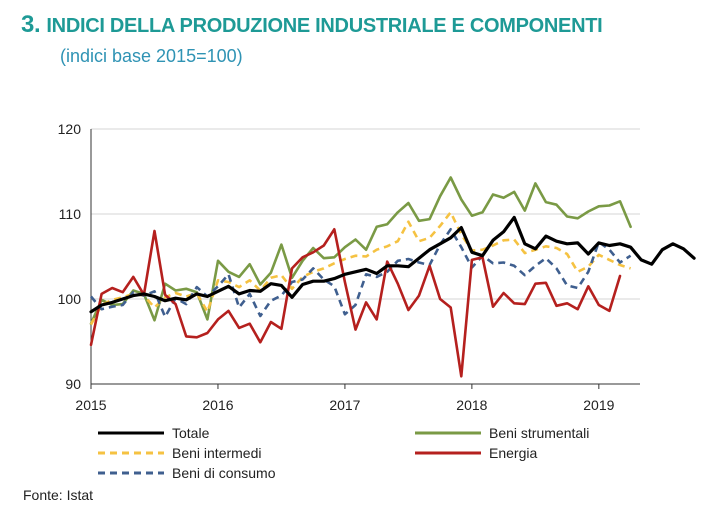  What do you see at coordinates (224, 473) in the screenshot?
I see `legend-label-beni-di-consumo: Beni di consumo` at bounding box center [224, 473].